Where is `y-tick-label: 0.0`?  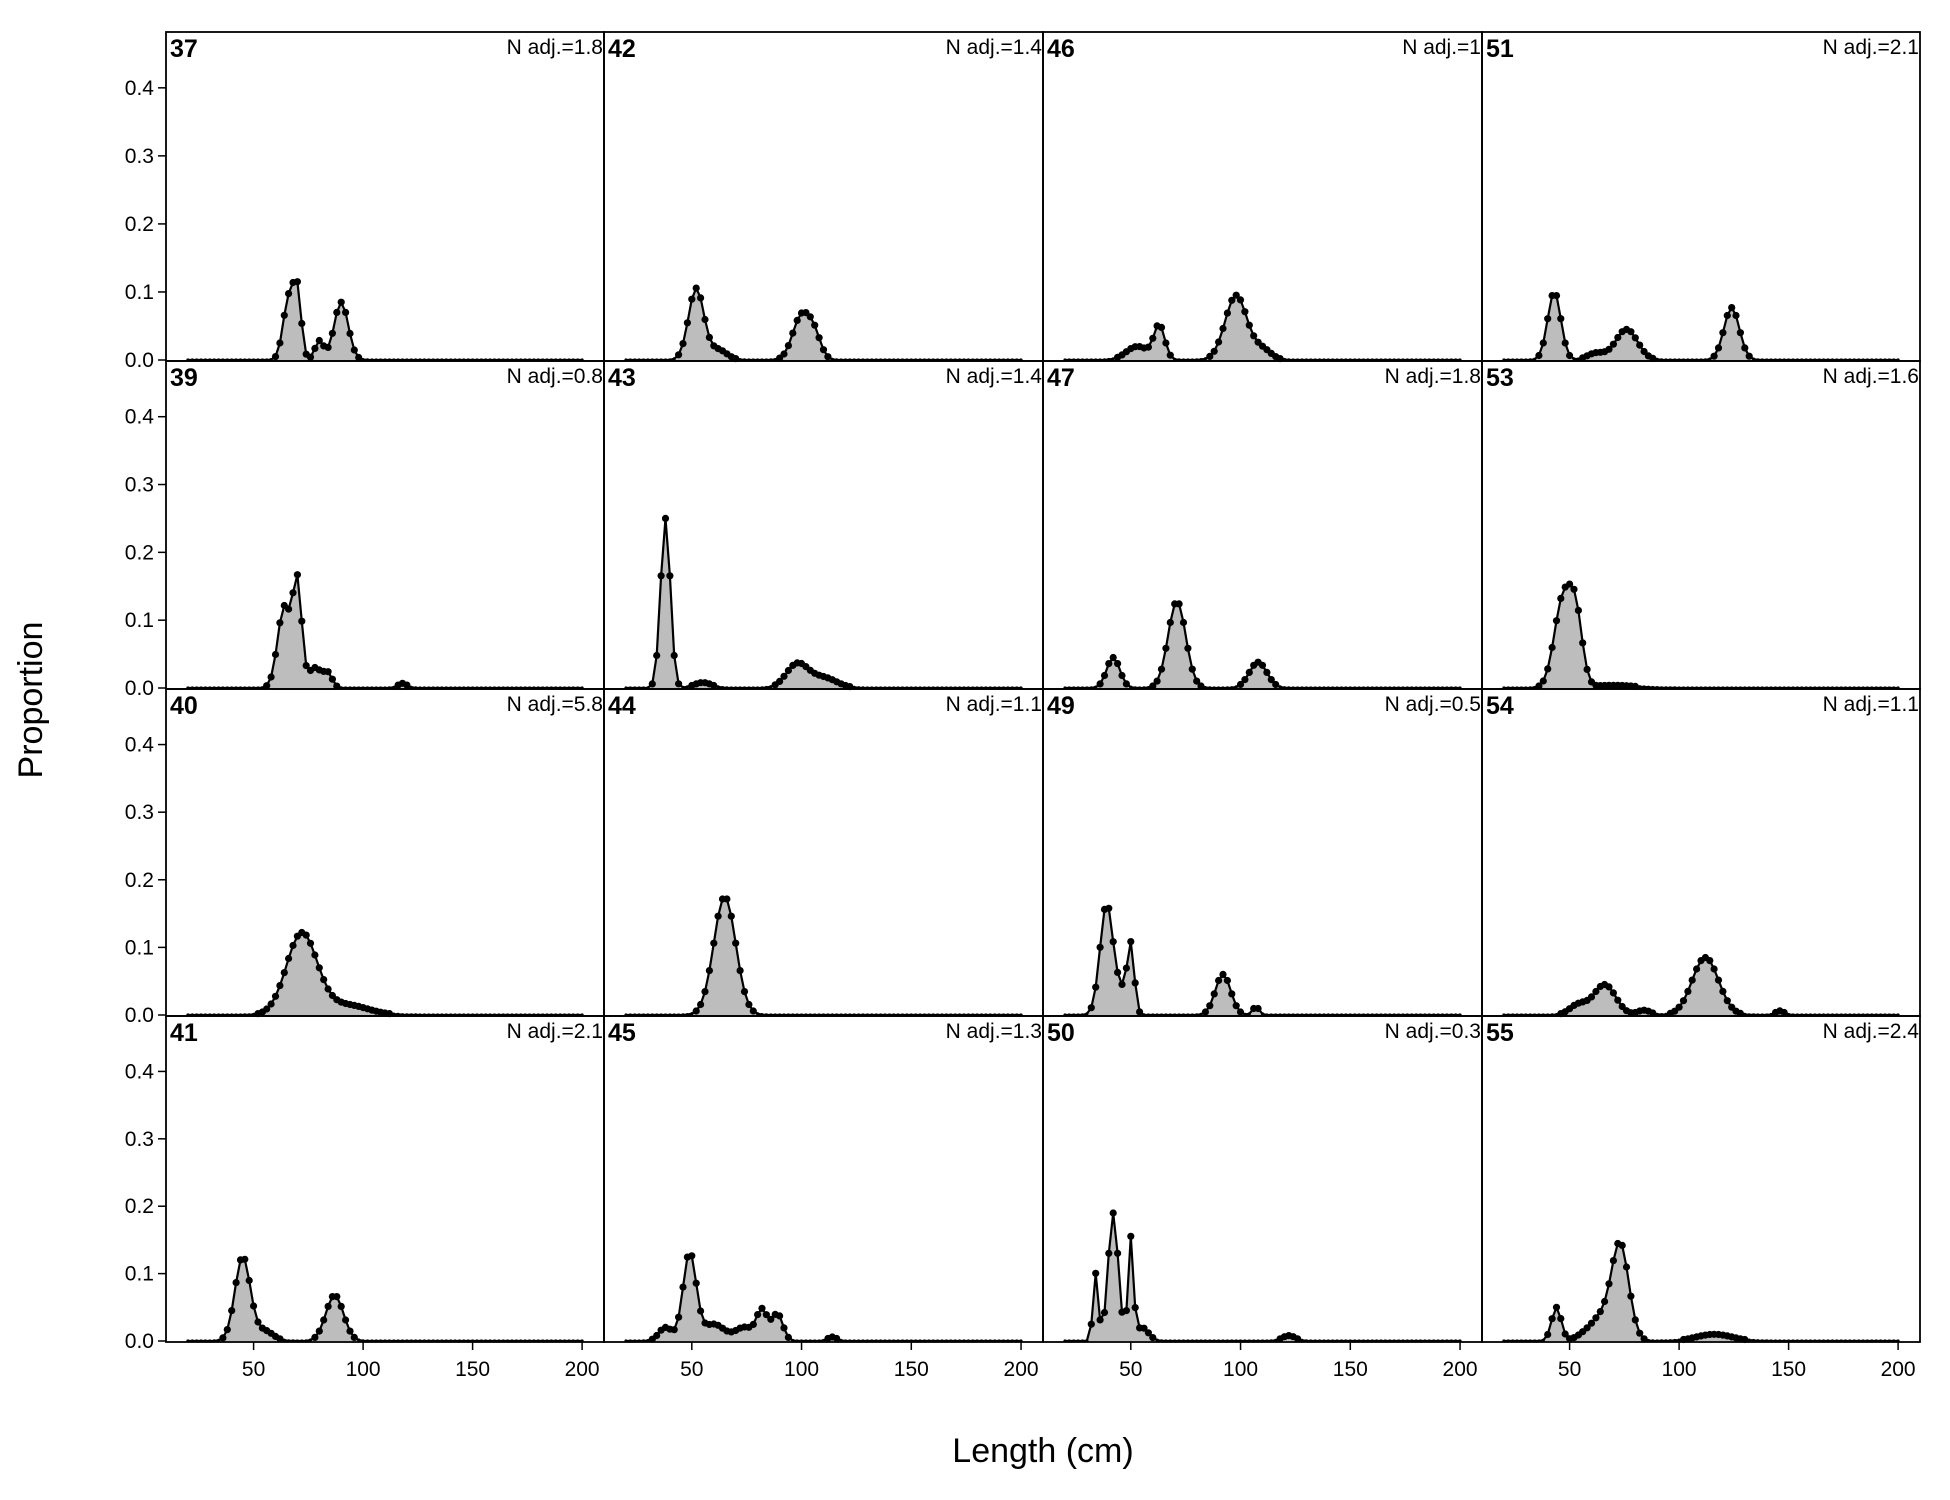
y-tick-label: 0.0 is located at coordinates (139, 688).